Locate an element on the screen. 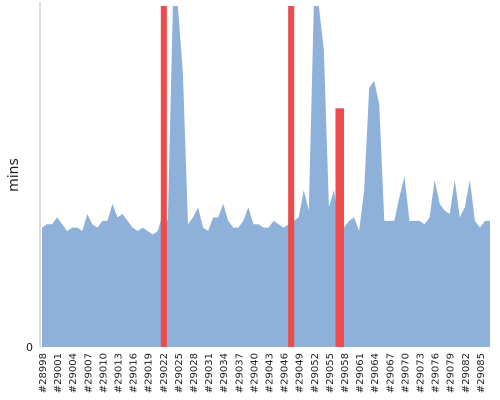 The width and height of the screenshot is (500, 400). x-tick-label: #29064 is located at coordinates (375, 373).